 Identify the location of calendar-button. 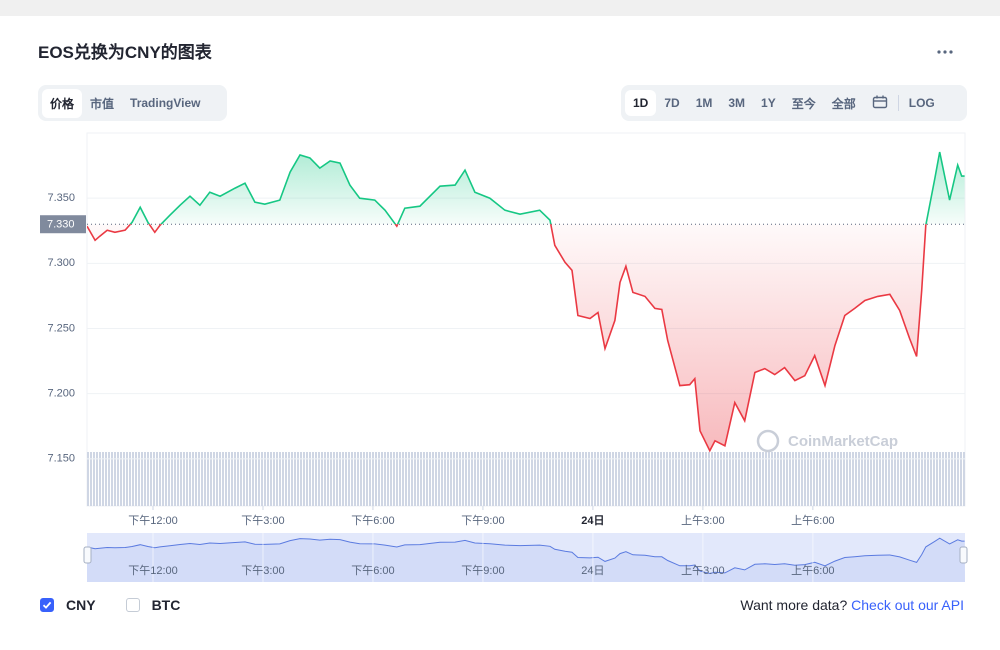
(880, 103).